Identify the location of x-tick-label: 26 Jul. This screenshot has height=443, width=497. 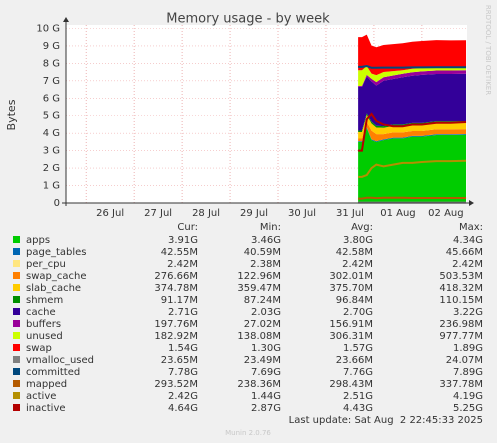
(110, 213).